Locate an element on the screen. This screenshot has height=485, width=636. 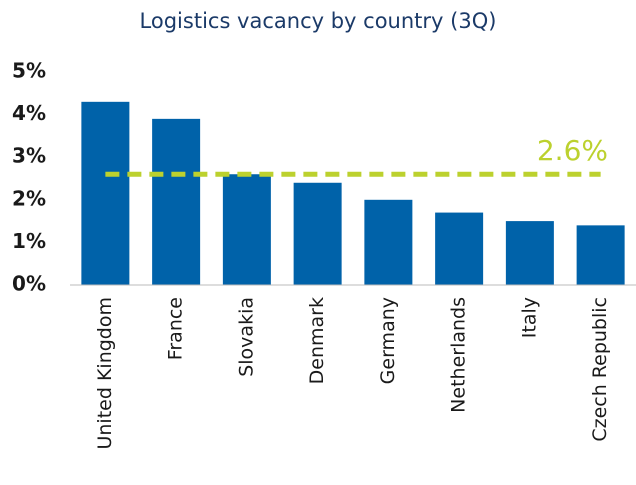
x-tick-label: Denmark is located at coordinates (317, 340).